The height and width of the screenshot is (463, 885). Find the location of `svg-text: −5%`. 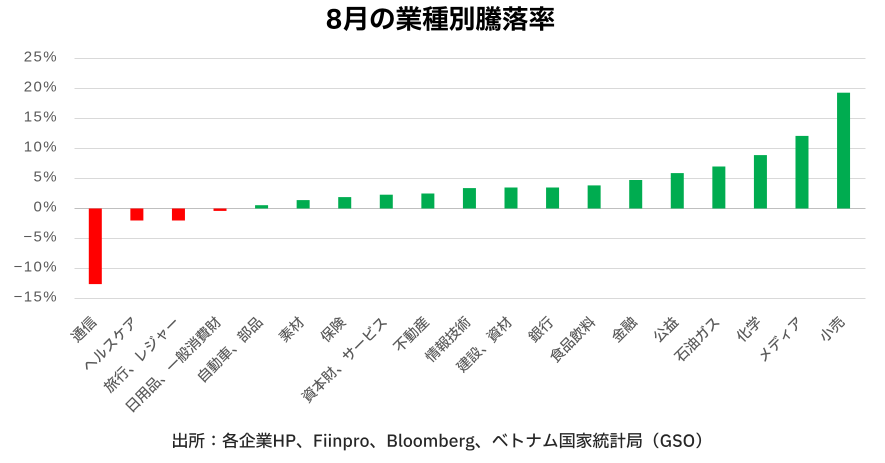

svg-text: −5% is located at coordinates (40, 237).